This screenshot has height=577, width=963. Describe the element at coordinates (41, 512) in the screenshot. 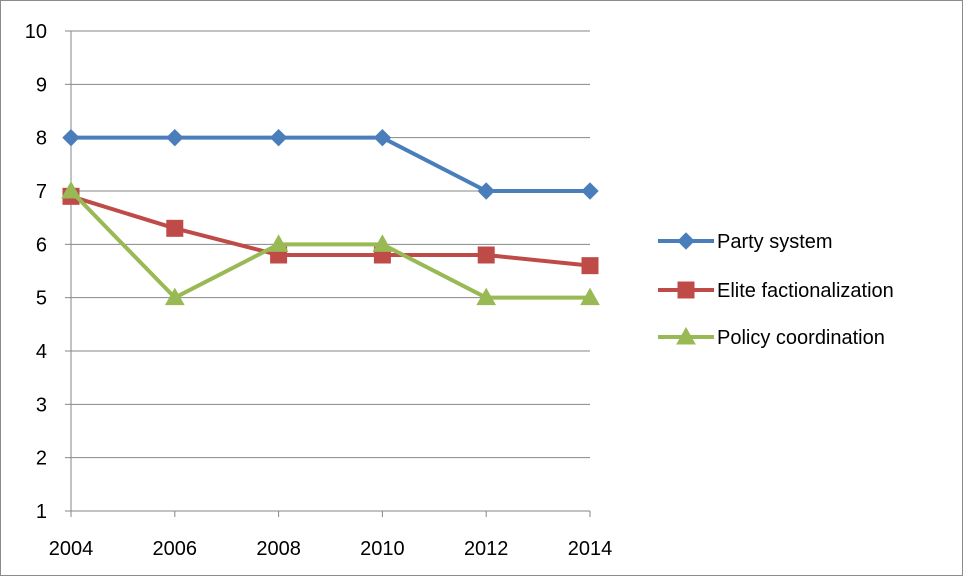

I see `y-tick-label: 1` at that location.